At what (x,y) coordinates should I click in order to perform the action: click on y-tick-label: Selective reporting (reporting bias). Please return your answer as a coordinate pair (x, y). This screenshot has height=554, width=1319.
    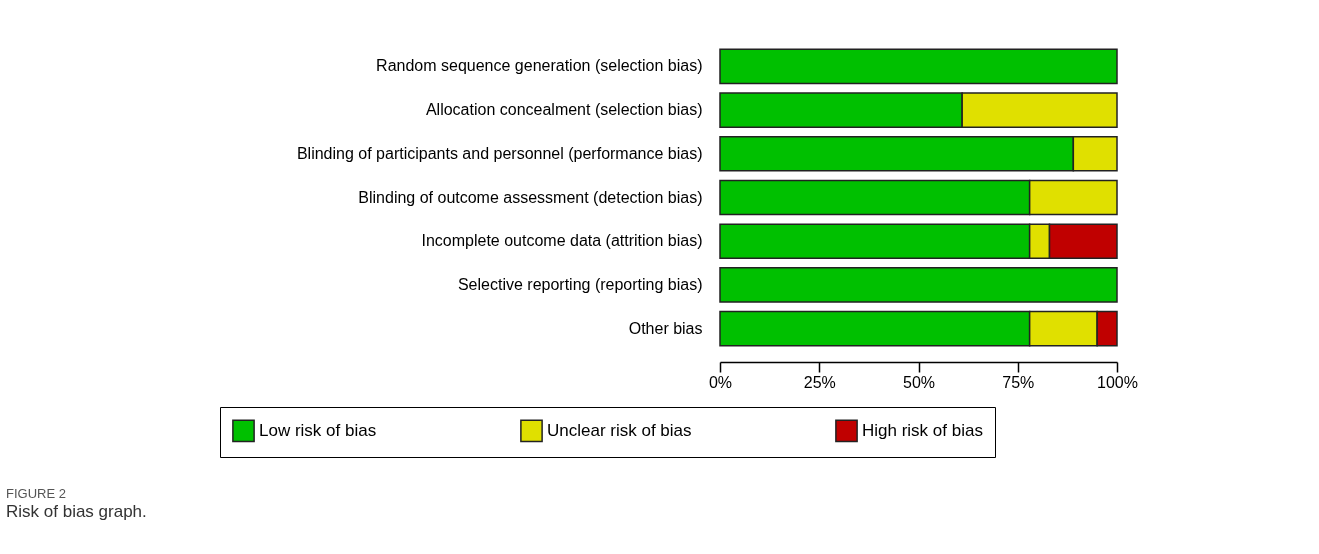
    Looking at the image, I should click on (580, 284).